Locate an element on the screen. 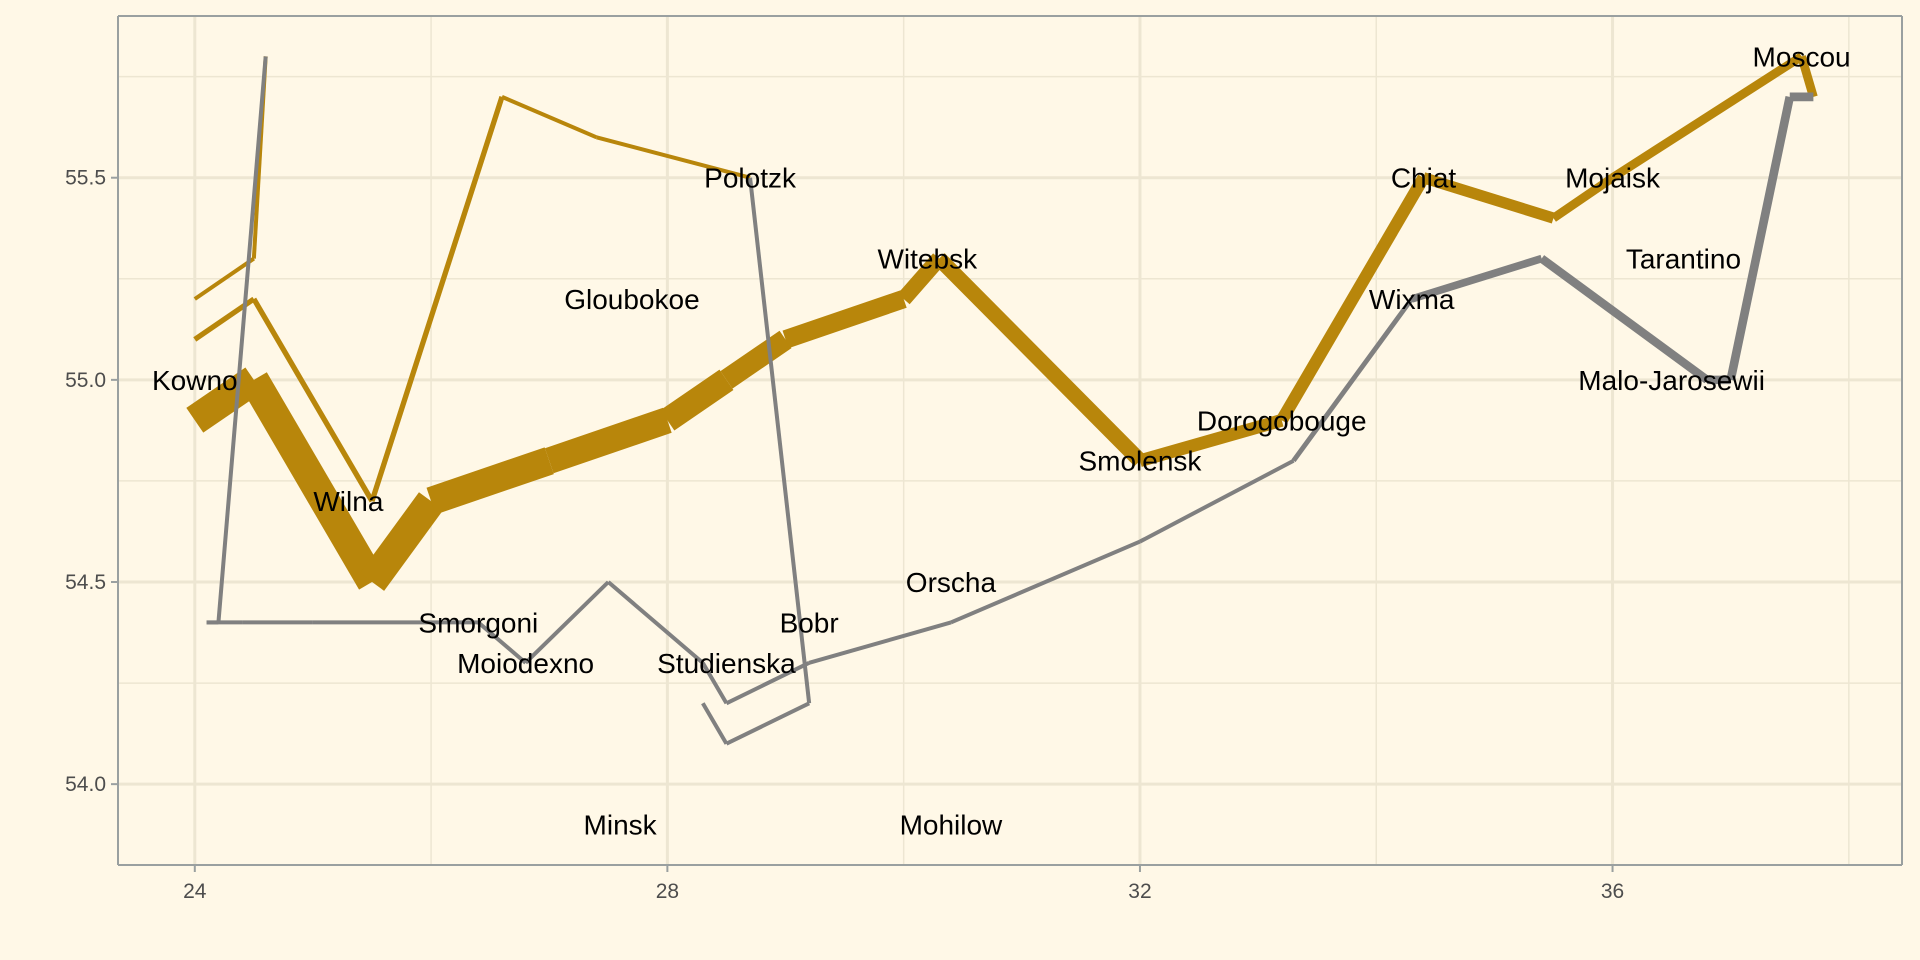  city-label: Malo-Jarosewii is located at coordinates (1671, 380).